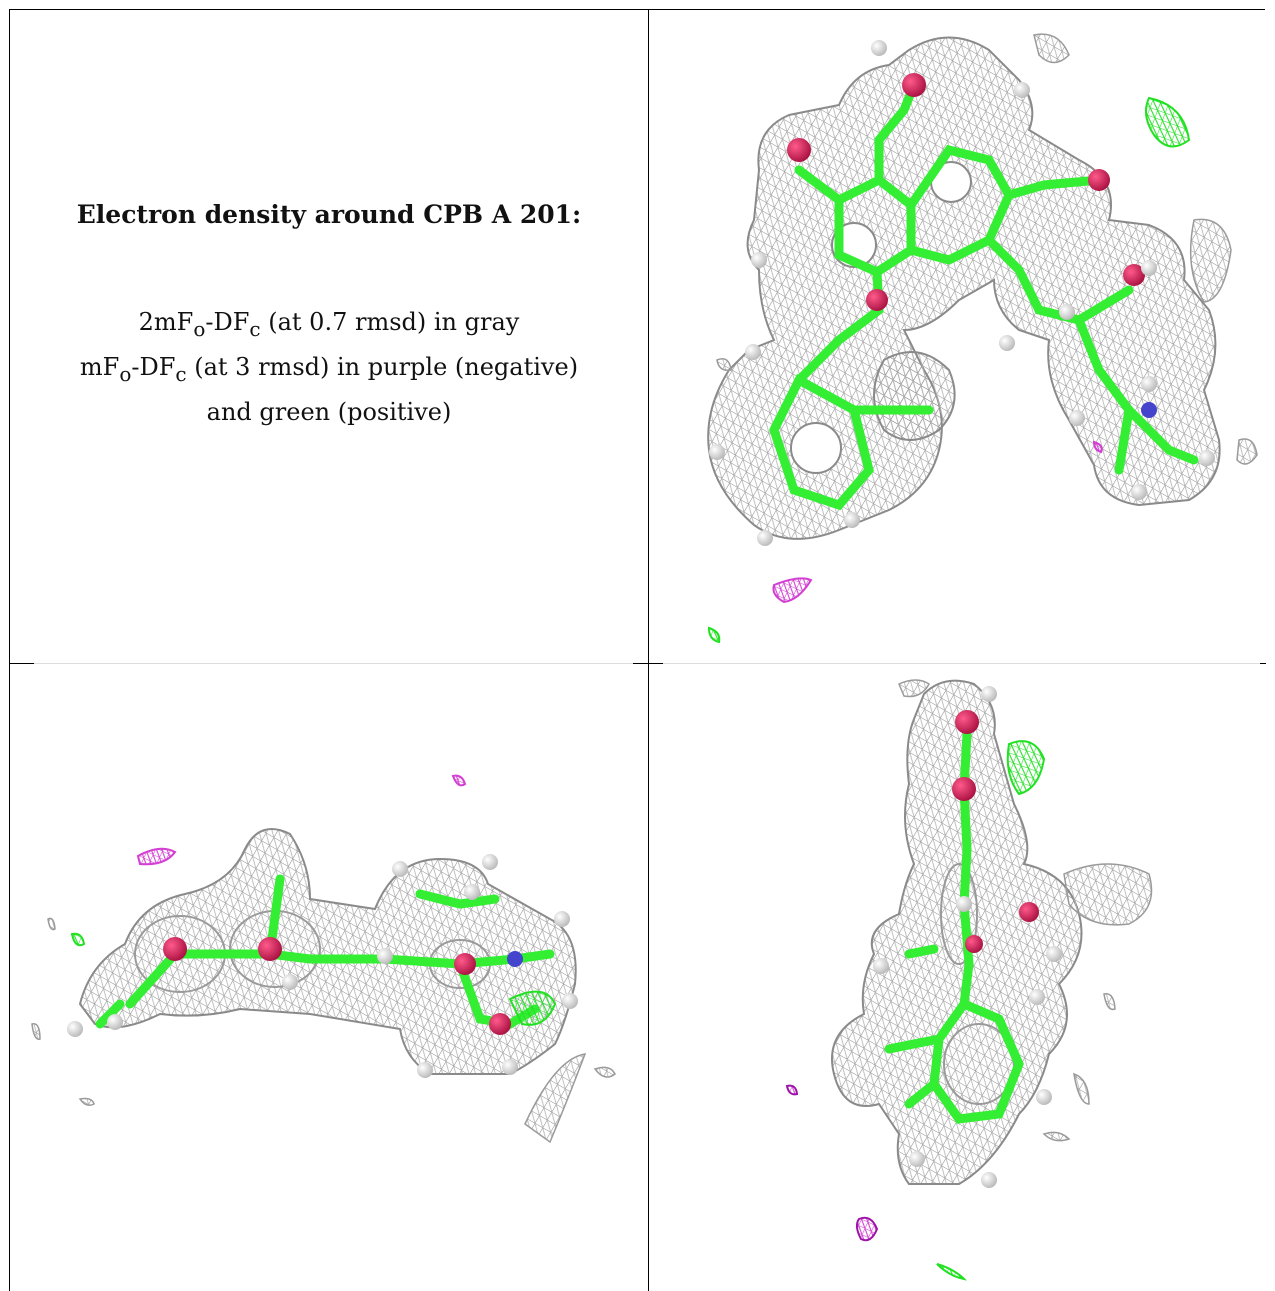  What do you see at coordinates (977, 984) in the screenshot?
I see `ring-holes` at bounding box center [977, 984].